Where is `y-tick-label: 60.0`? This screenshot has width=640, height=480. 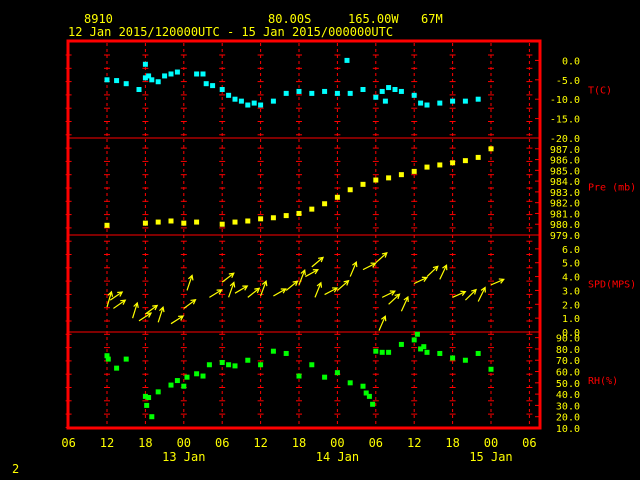 y-tick-label: 60.0 is located at coordinates (568, 373).